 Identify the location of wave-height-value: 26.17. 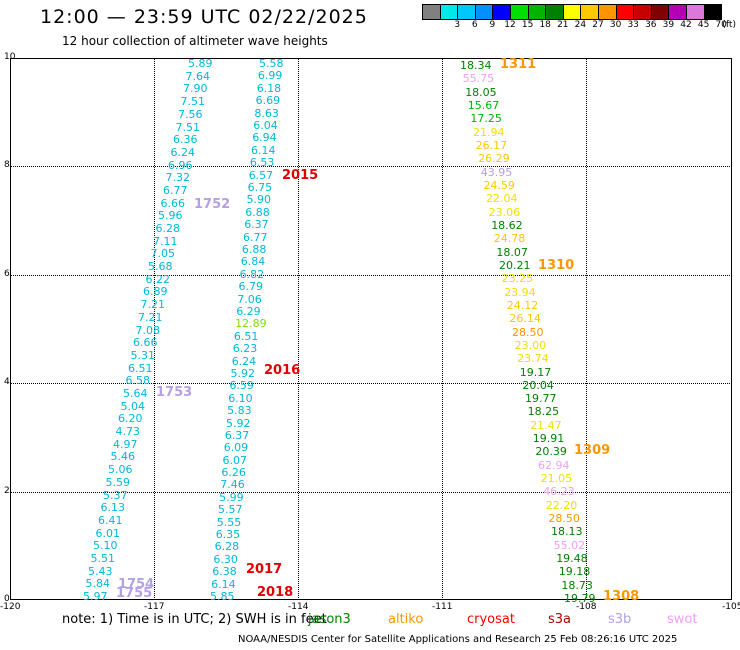
(491, 145).